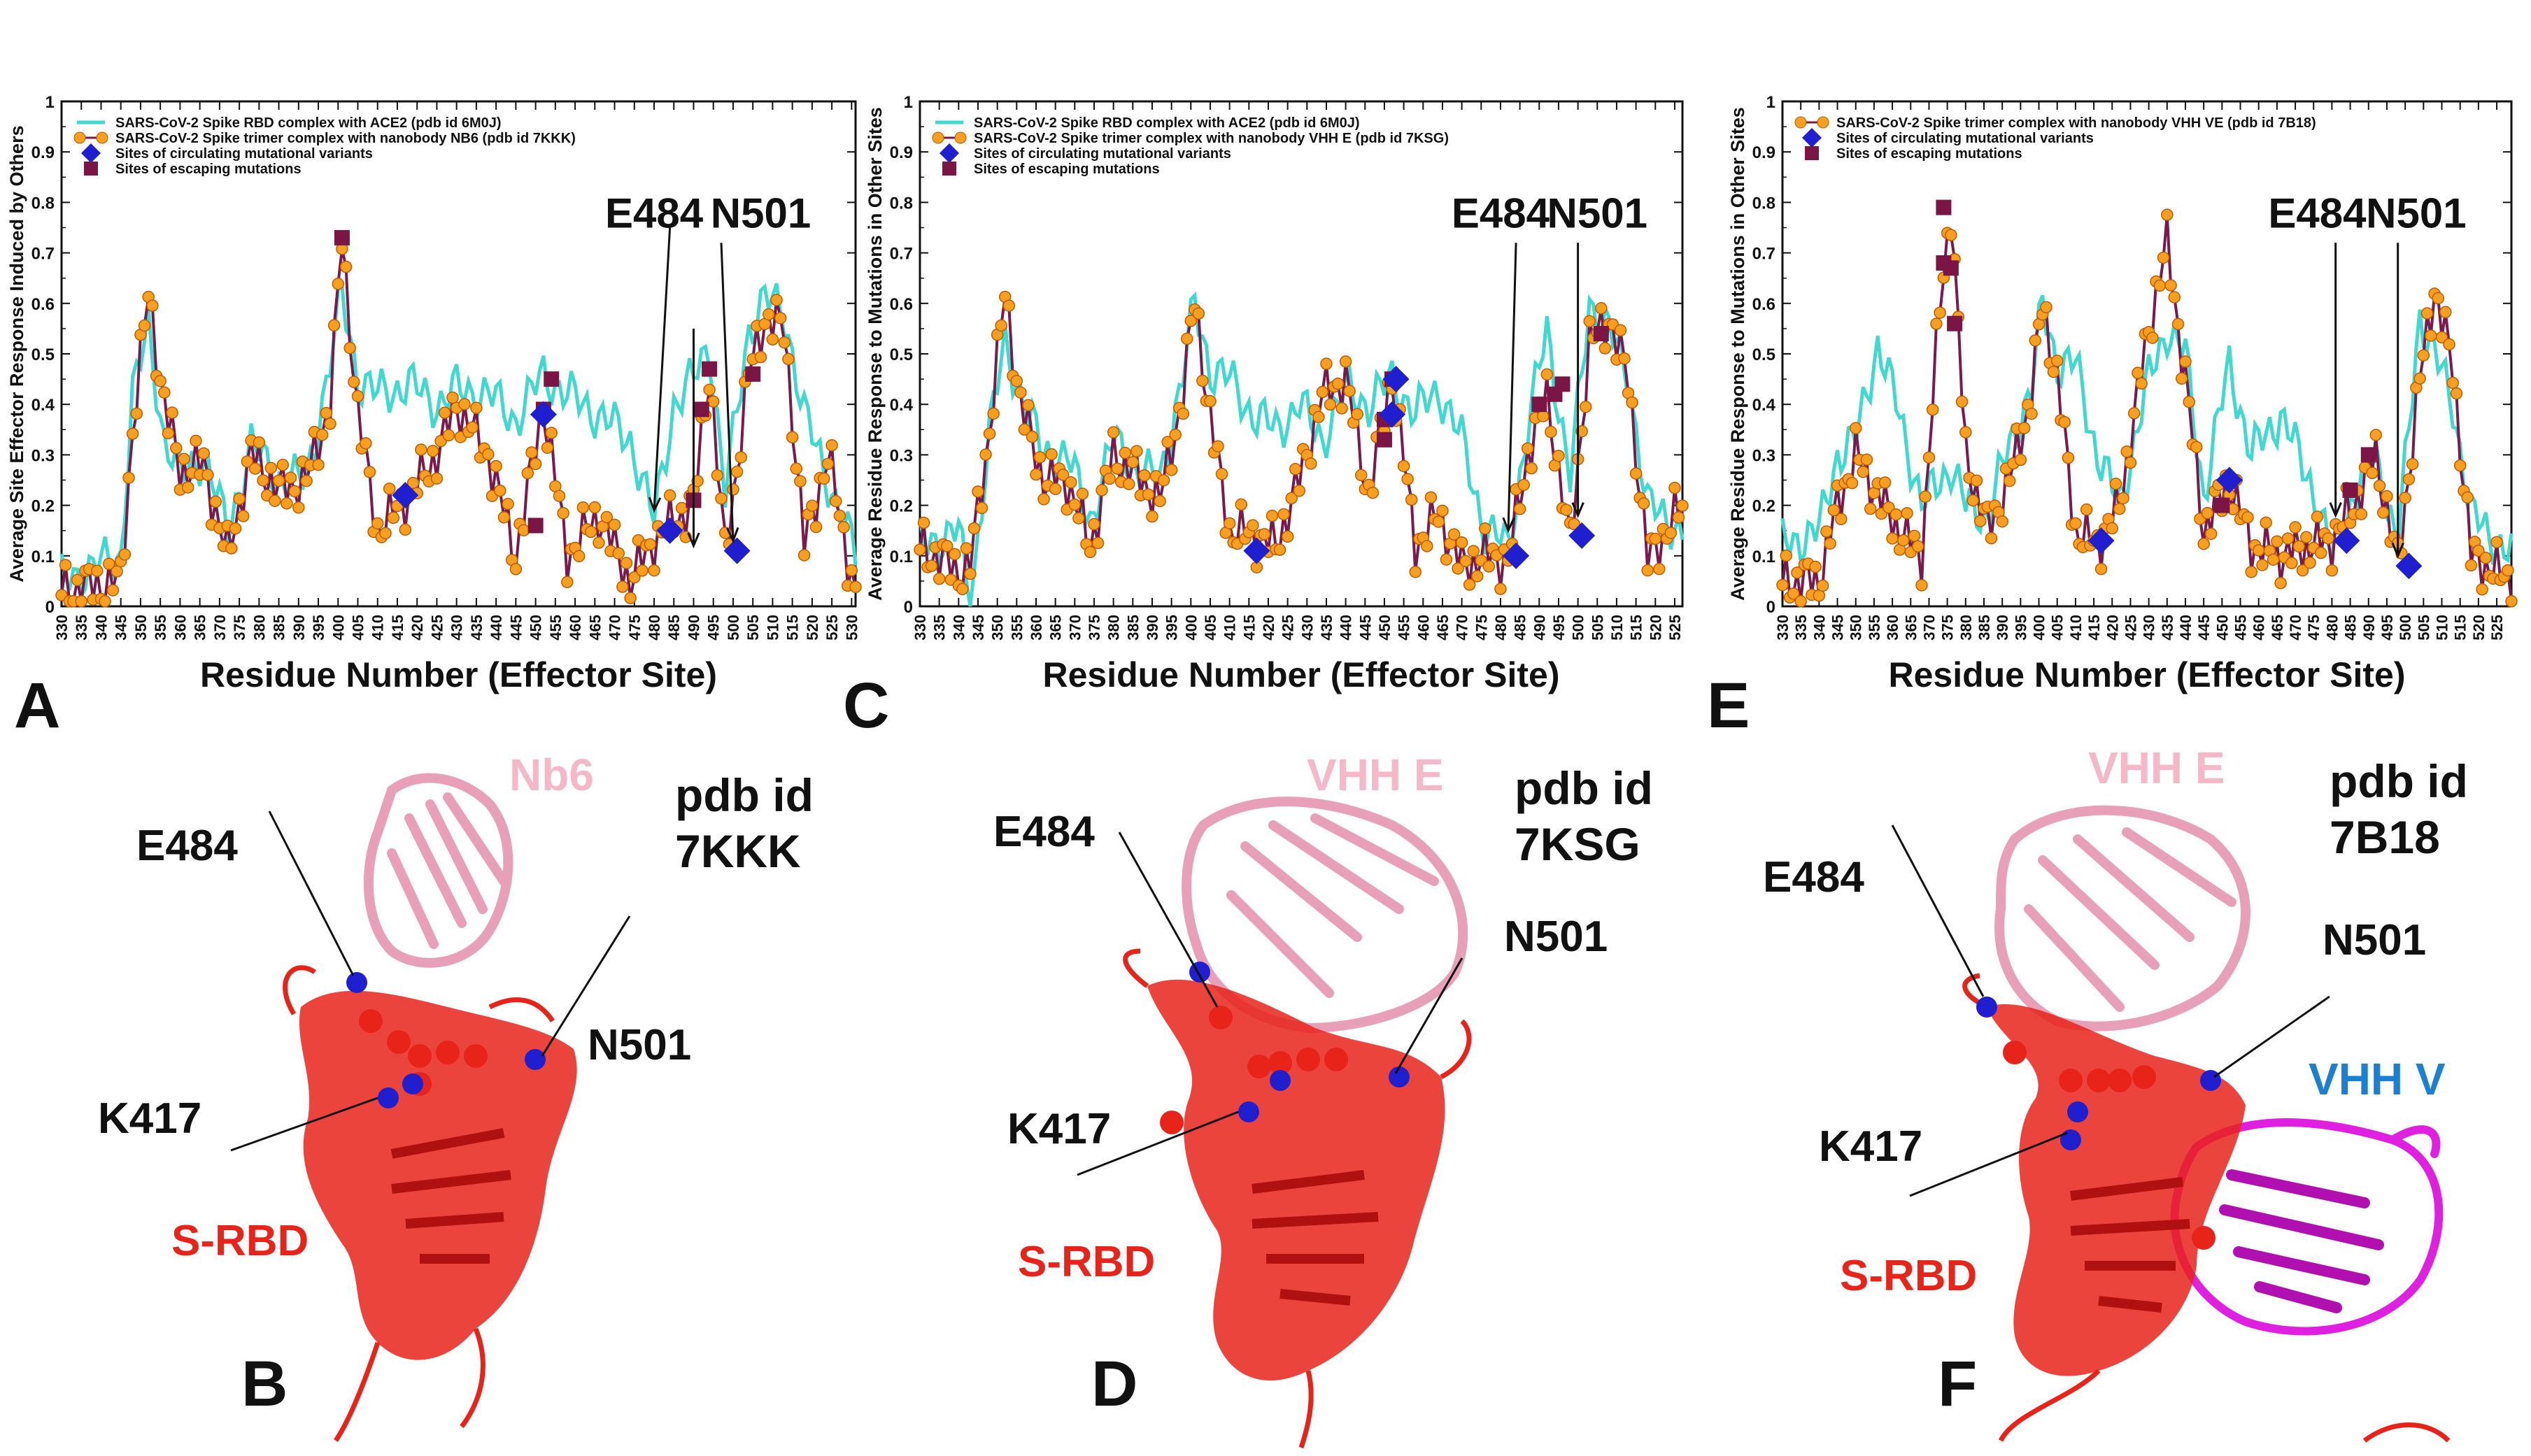 Image resolution: width=2531 pixels, height=1456 pixels. I want to click on x-tick-label: 415, so click(1249, 628).